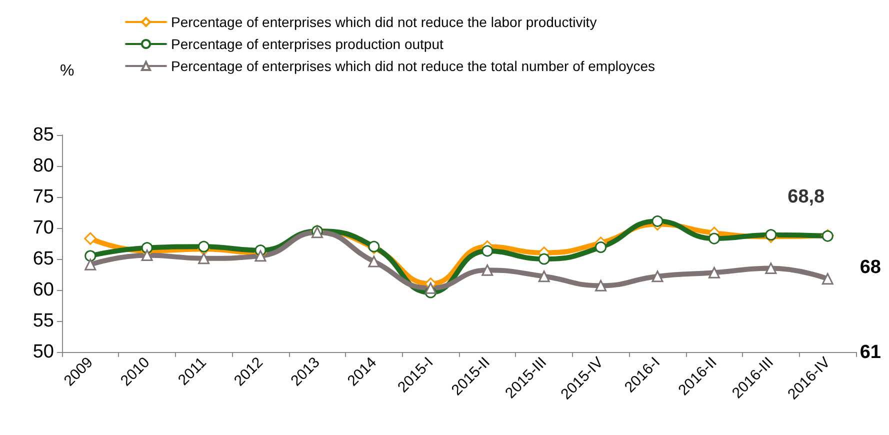 The height and width of the screenshot is (435, 889). I want to click on y-tick-label: 60, so click(43, 290).